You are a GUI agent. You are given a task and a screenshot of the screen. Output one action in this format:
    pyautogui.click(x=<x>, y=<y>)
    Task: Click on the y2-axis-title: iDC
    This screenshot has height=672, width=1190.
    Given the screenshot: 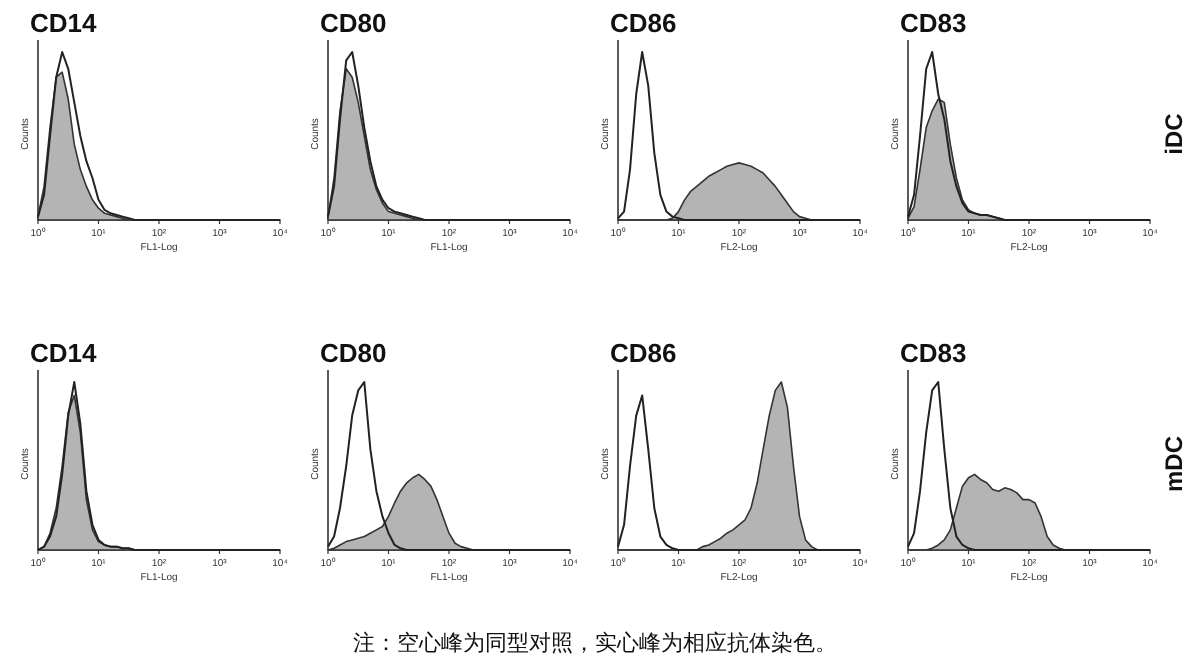 What is the action you would take?
    pyautogui.click(x=1174, y=133)
    